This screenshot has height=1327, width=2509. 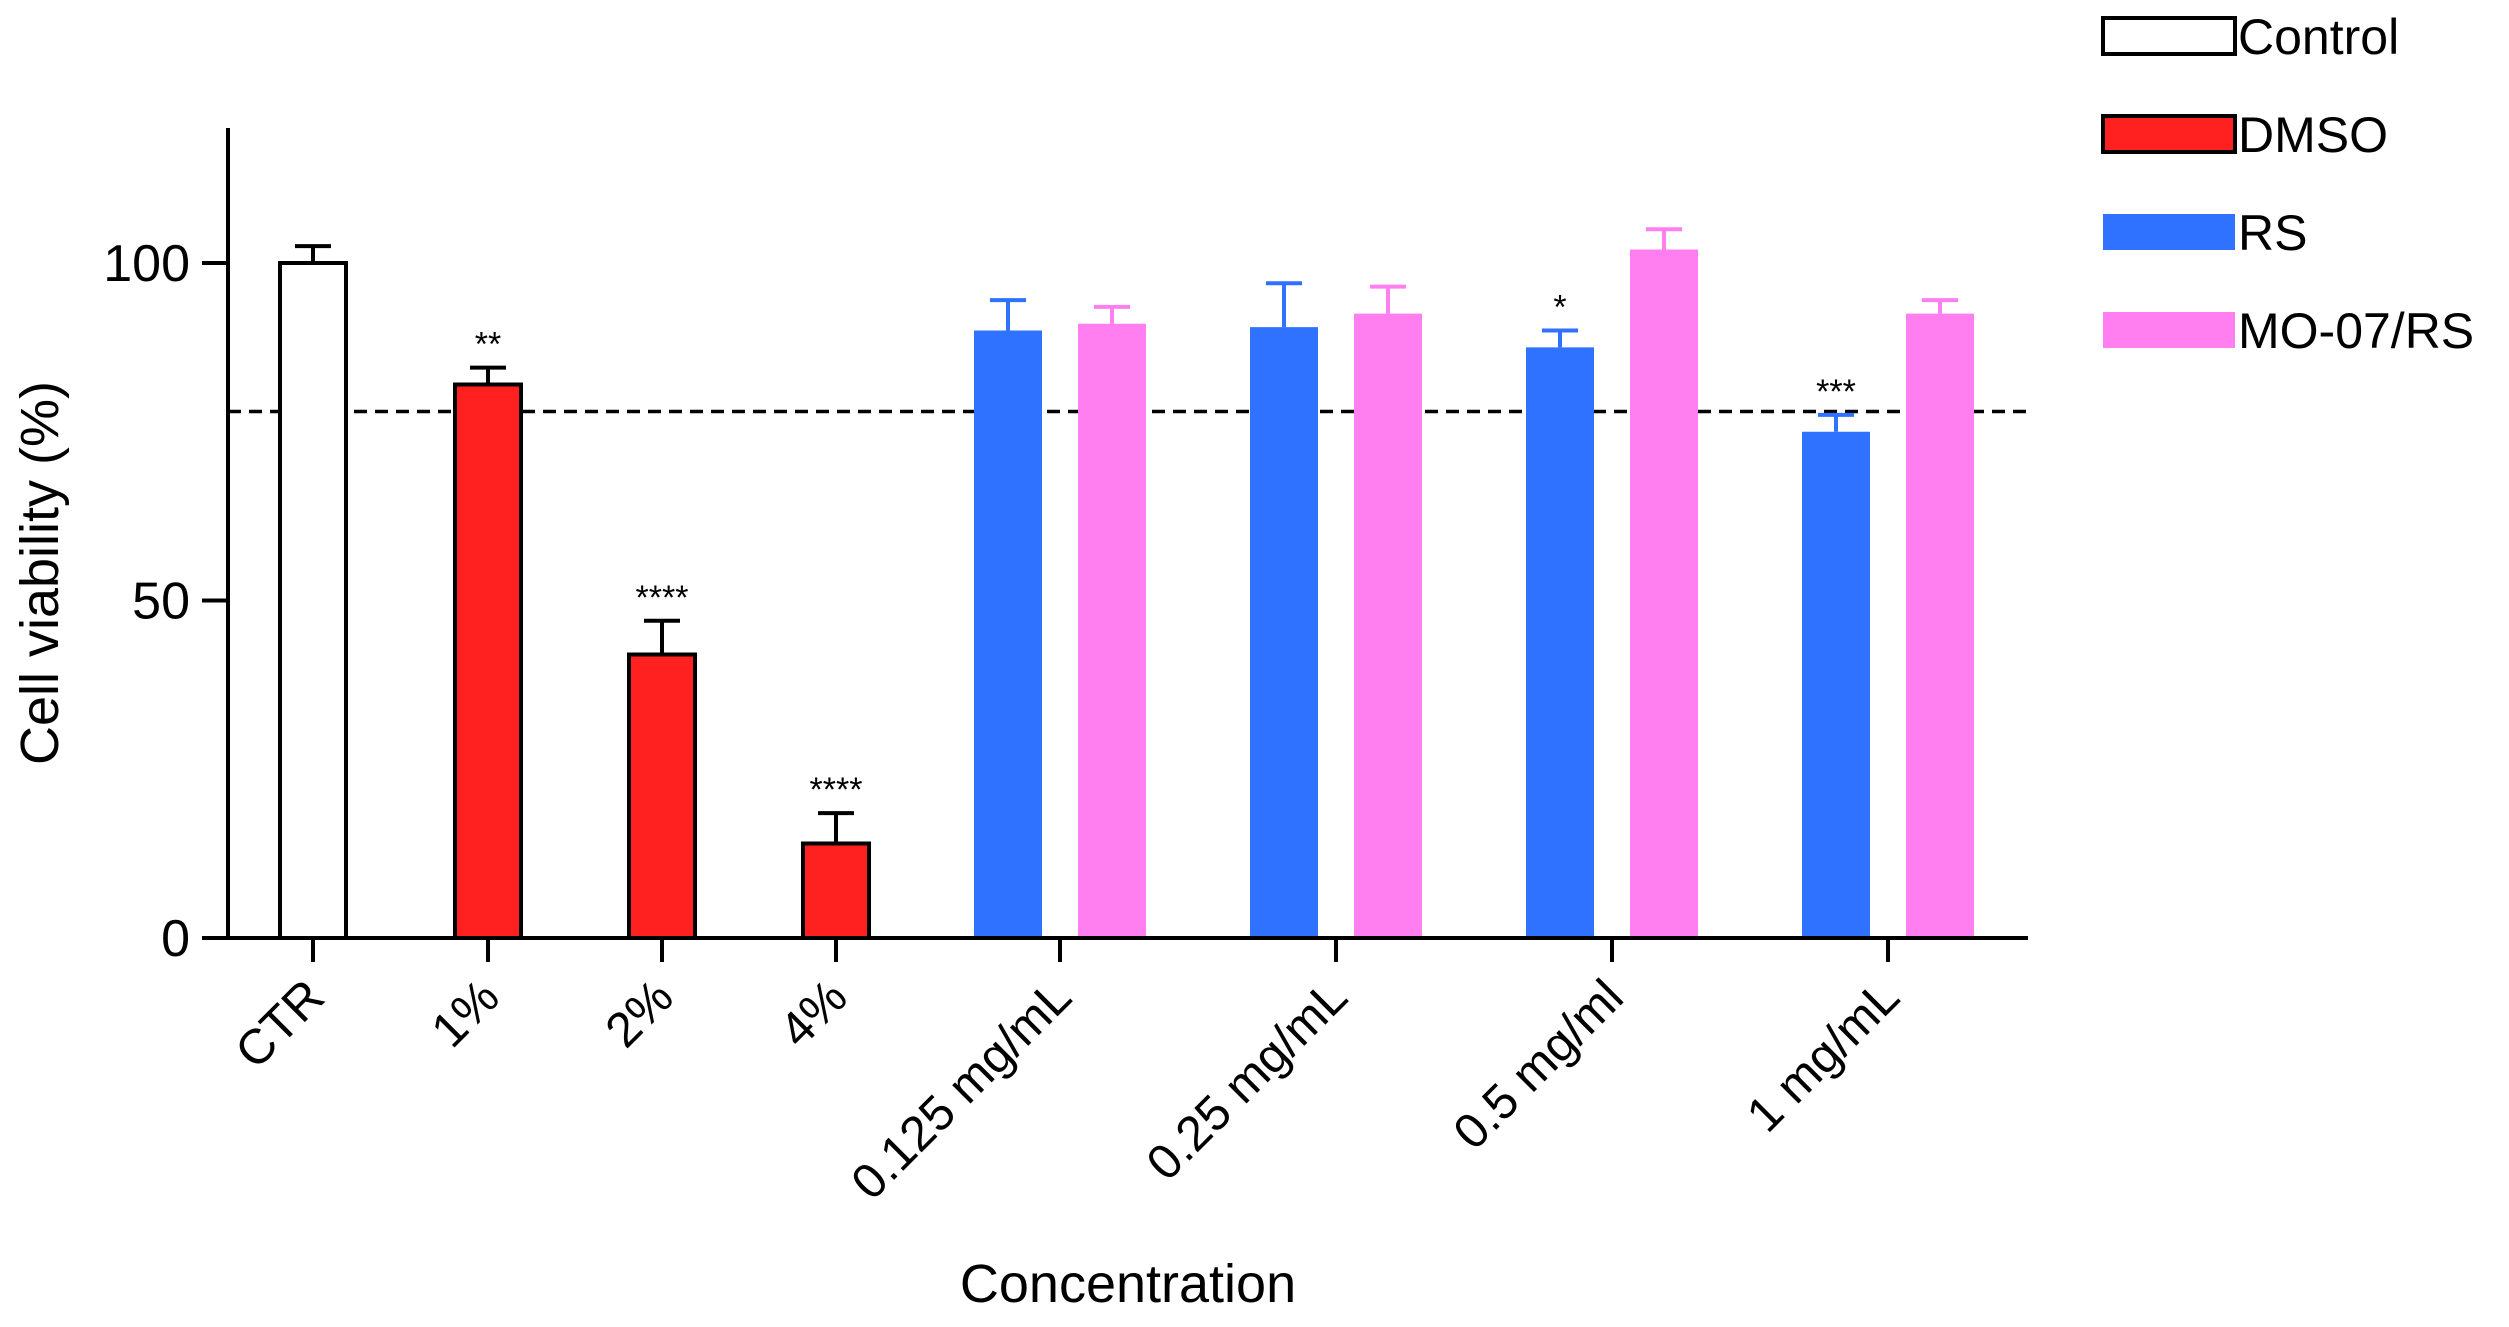 What do you see at coordinates (279, 1024) in the screenshot?
I see `x-category-label: CTR` at bounding box center [279, 1024].